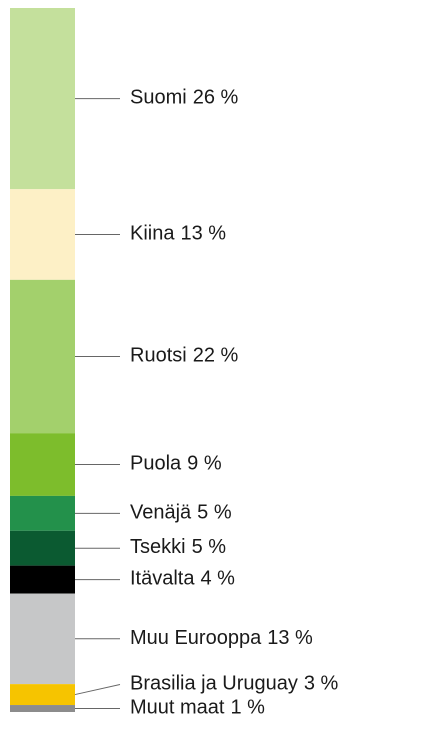 This screenshot has width=426, height=746. I want to click on category-name: Ruotsi, so click(158, 356).